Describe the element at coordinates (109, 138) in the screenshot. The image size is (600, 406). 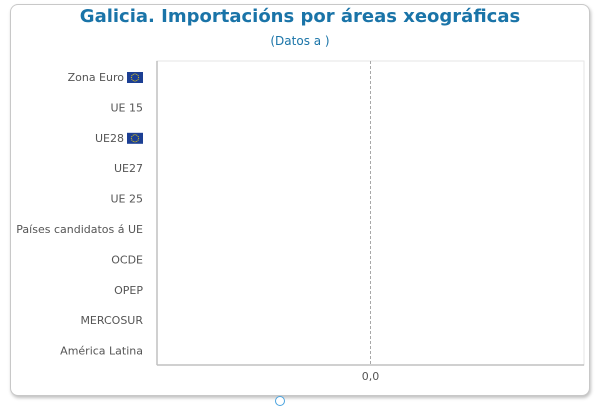
I see `category-label: UE28` at that location.